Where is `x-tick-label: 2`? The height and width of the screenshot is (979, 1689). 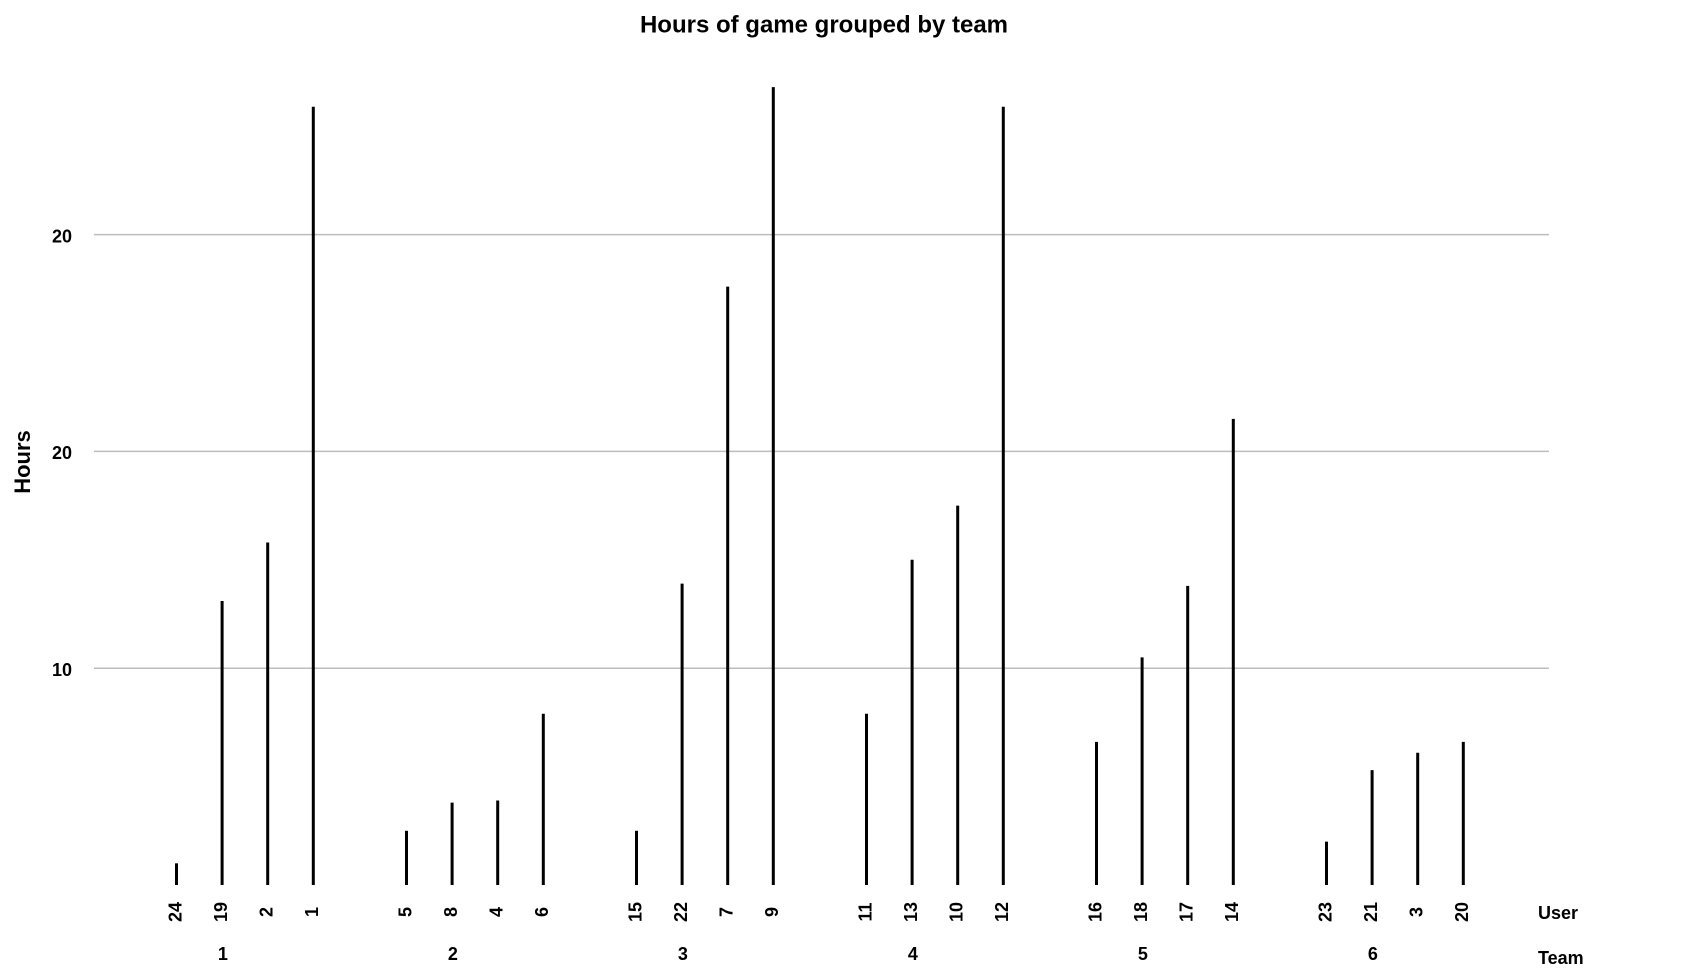 x-tick-label: 2 is located at coordinates (266, 912).